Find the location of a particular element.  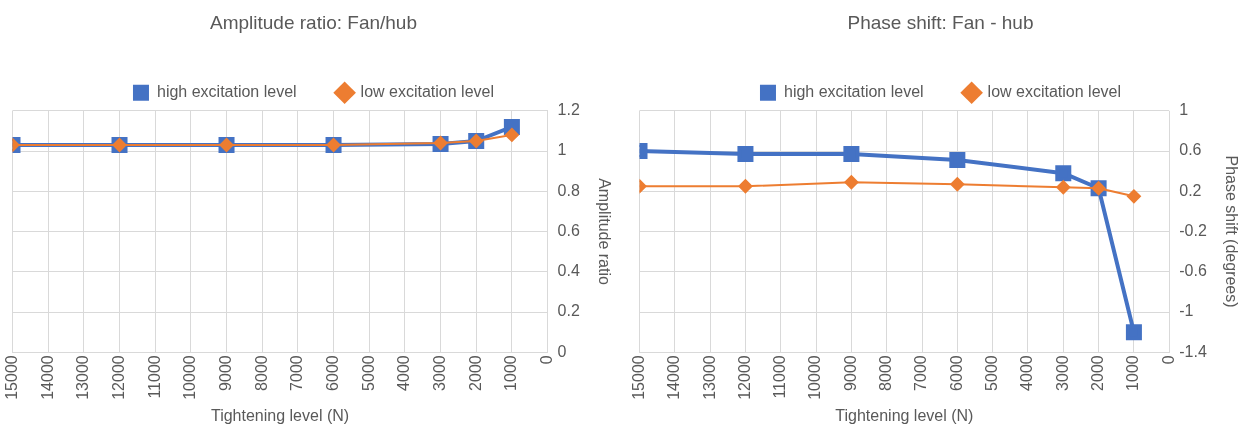

y-axis-title: Amplitude ratio is located at coordinates (604, 232).